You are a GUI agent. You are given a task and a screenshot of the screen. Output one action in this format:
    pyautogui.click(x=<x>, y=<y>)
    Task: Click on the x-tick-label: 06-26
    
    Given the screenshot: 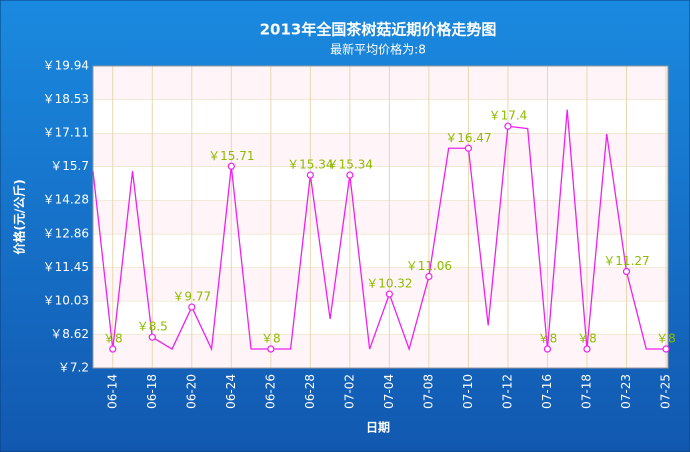 What is the action you would take?
    pyautogui.click(x=270, y=391)
    